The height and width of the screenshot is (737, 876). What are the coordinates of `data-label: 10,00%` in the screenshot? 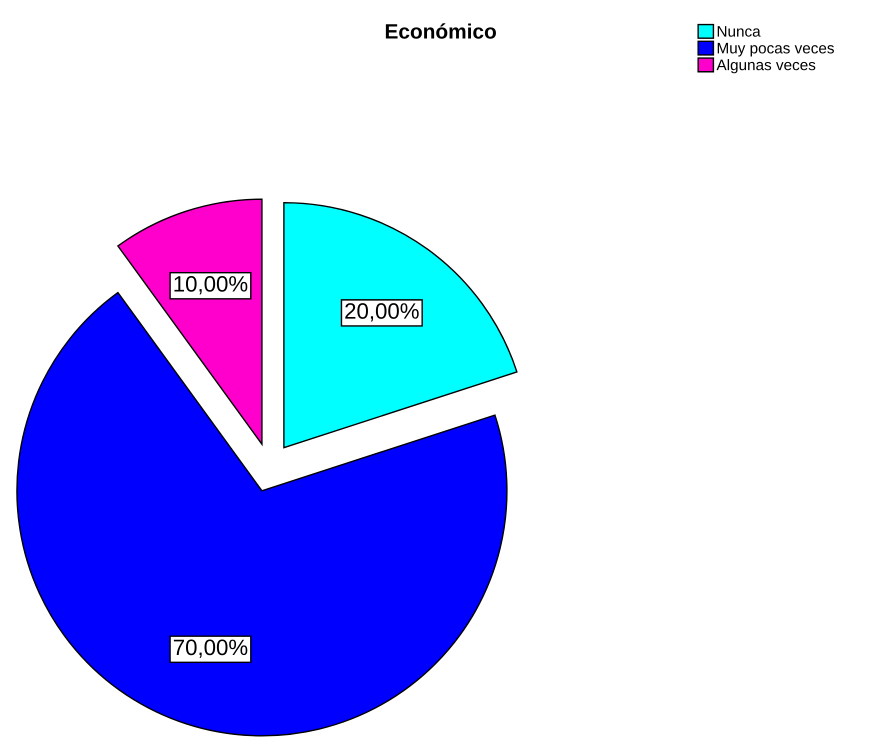 It's located at (211, 285).